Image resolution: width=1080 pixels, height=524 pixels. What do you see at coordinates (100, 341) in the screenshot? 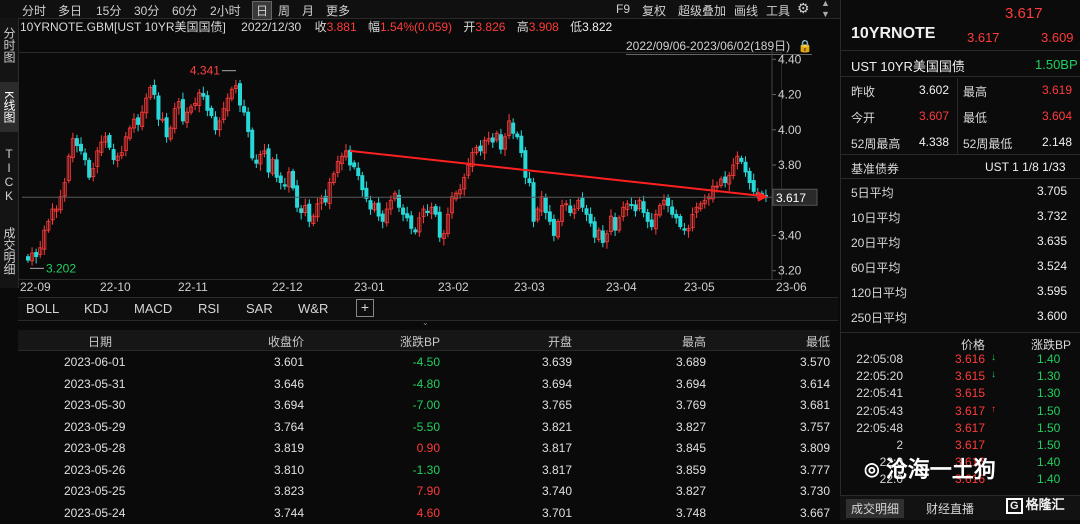
I see `col-header-date: 日期` at bounding box center [100, 341].